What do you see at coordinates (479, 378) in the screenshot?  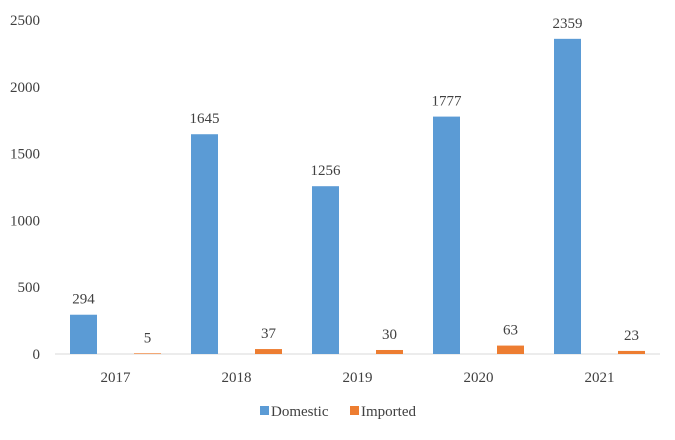 I see `x-tick-label: 2020` at bounding box center [479, 378].